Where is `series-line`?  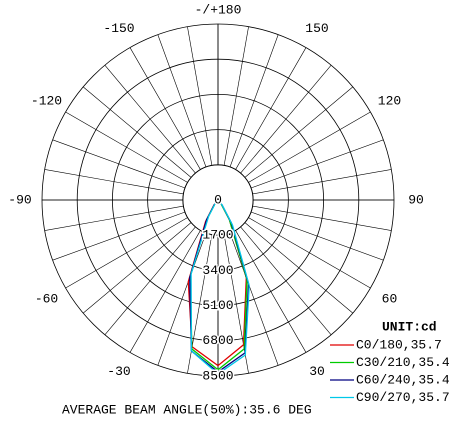
series-line is located at coordinates (220, 287).